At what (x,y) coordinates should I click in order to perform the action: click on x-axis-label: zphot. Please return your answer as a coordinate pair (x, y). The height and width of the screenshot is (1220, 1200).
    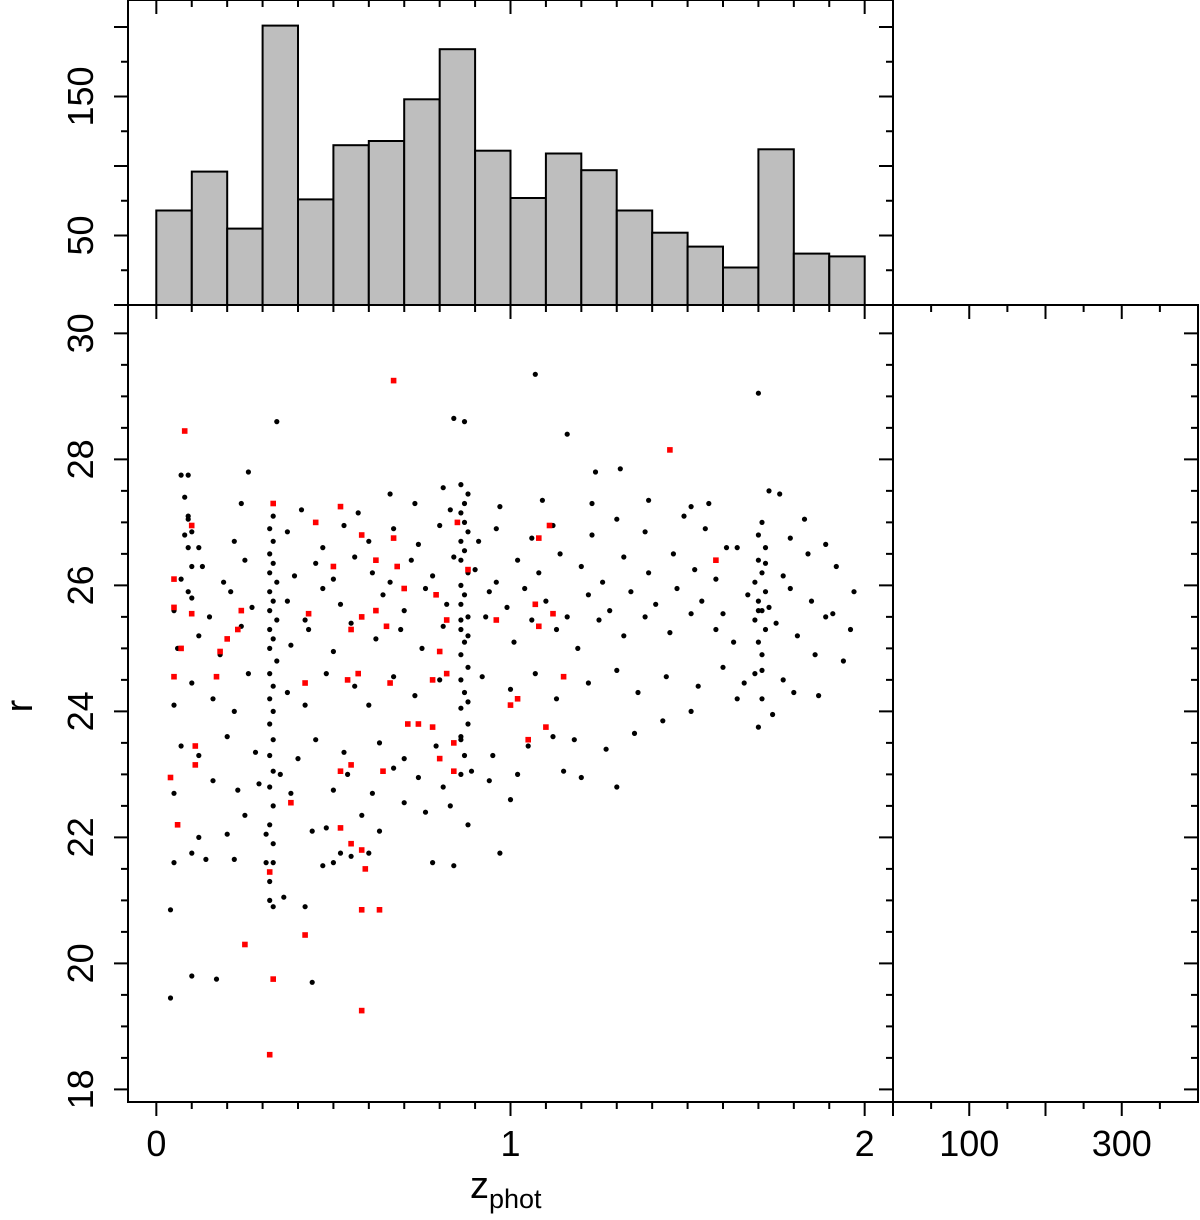
    Looking at the image, I should click on (506, 1189).